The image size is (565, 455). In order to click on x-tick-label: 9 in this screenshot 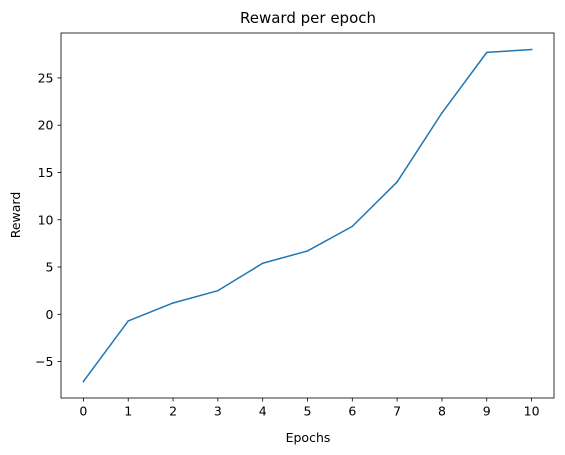, I will do `click(487, 411)`.